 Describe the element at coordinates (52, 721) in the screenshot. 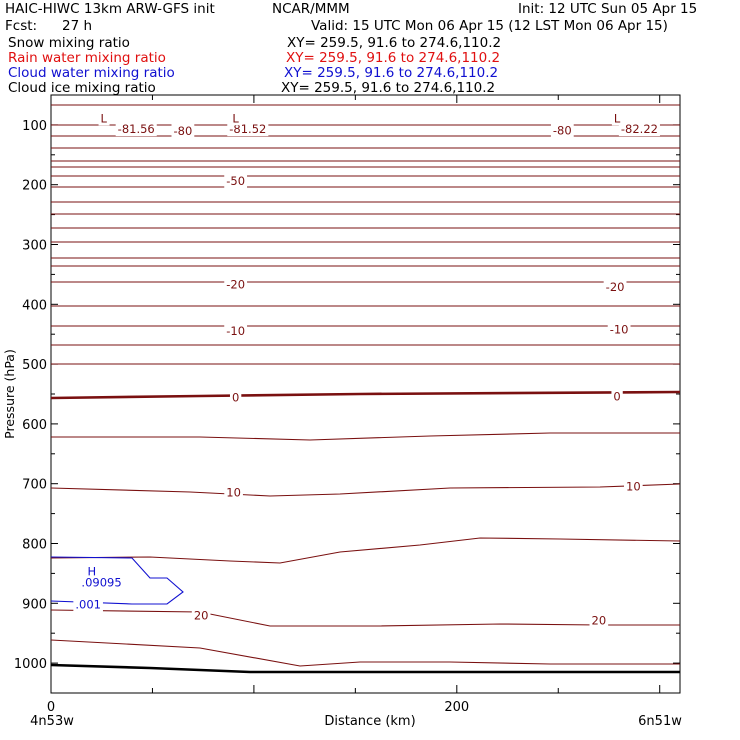

I see `x-endpoint-left: 4n53w` at that location.